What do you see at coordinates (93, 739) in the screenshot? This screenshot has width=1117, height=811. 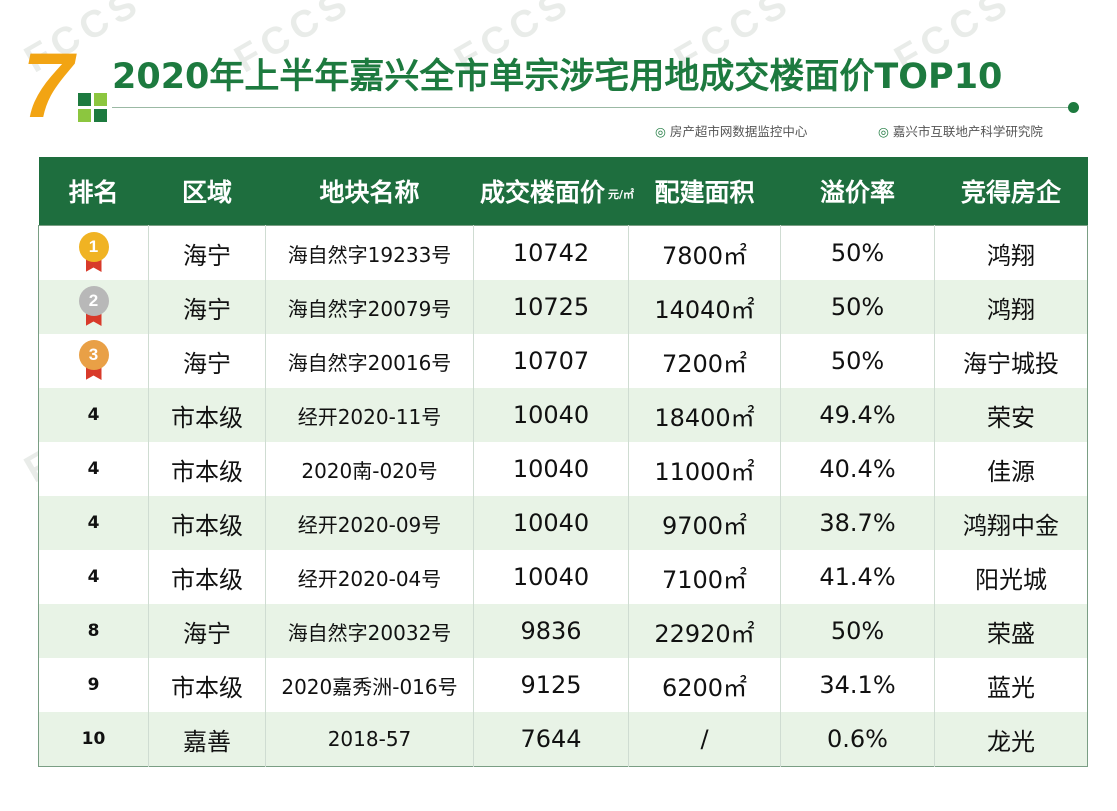 I see `rank-cell: 10` at bounding box center [93, 739].